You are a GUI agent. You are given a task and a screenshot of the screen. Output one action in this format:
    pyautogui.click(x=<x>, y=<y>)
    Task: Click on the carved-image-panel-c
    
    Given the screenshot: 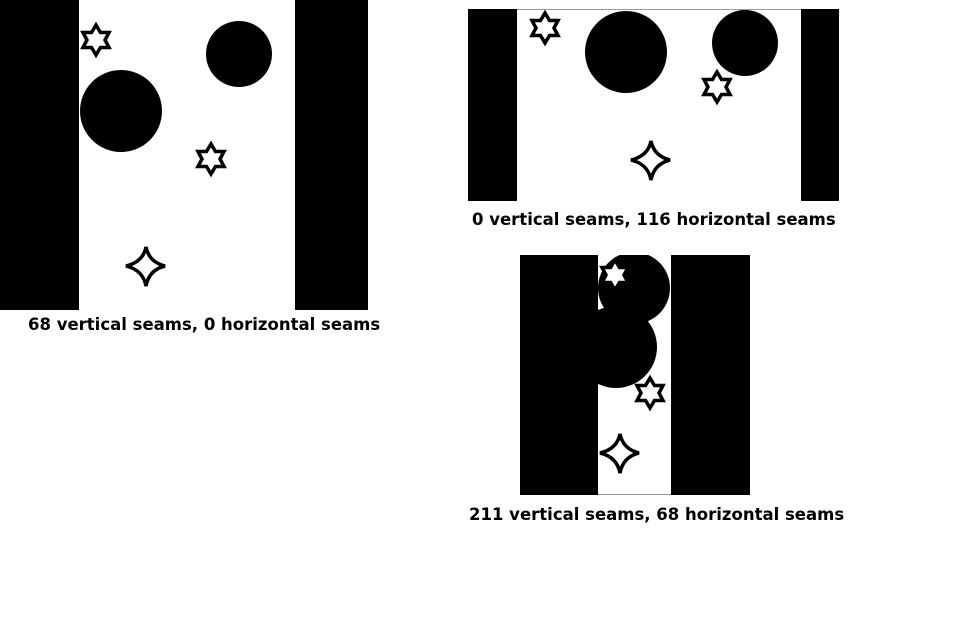 What is the action you would take?
    pyautogui.click(x=635, y=375)
    